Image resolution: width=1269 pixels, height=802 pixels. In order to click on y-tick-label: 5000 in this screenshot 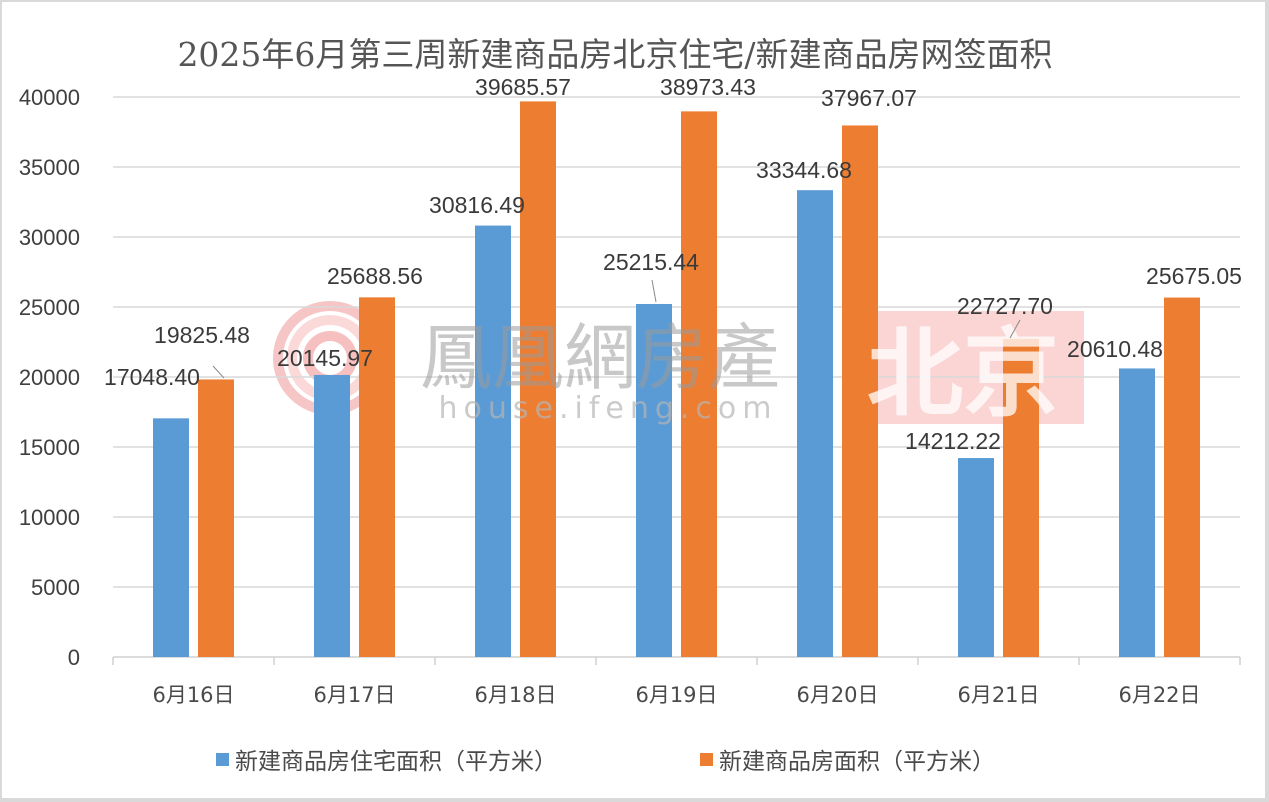, I will do `click(55, 587)`.